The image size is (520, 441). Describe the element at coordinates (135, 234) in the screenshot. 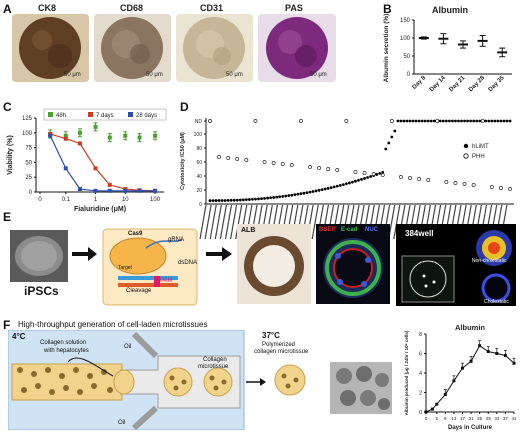

I see `cas9-label: Cas9` at that location.